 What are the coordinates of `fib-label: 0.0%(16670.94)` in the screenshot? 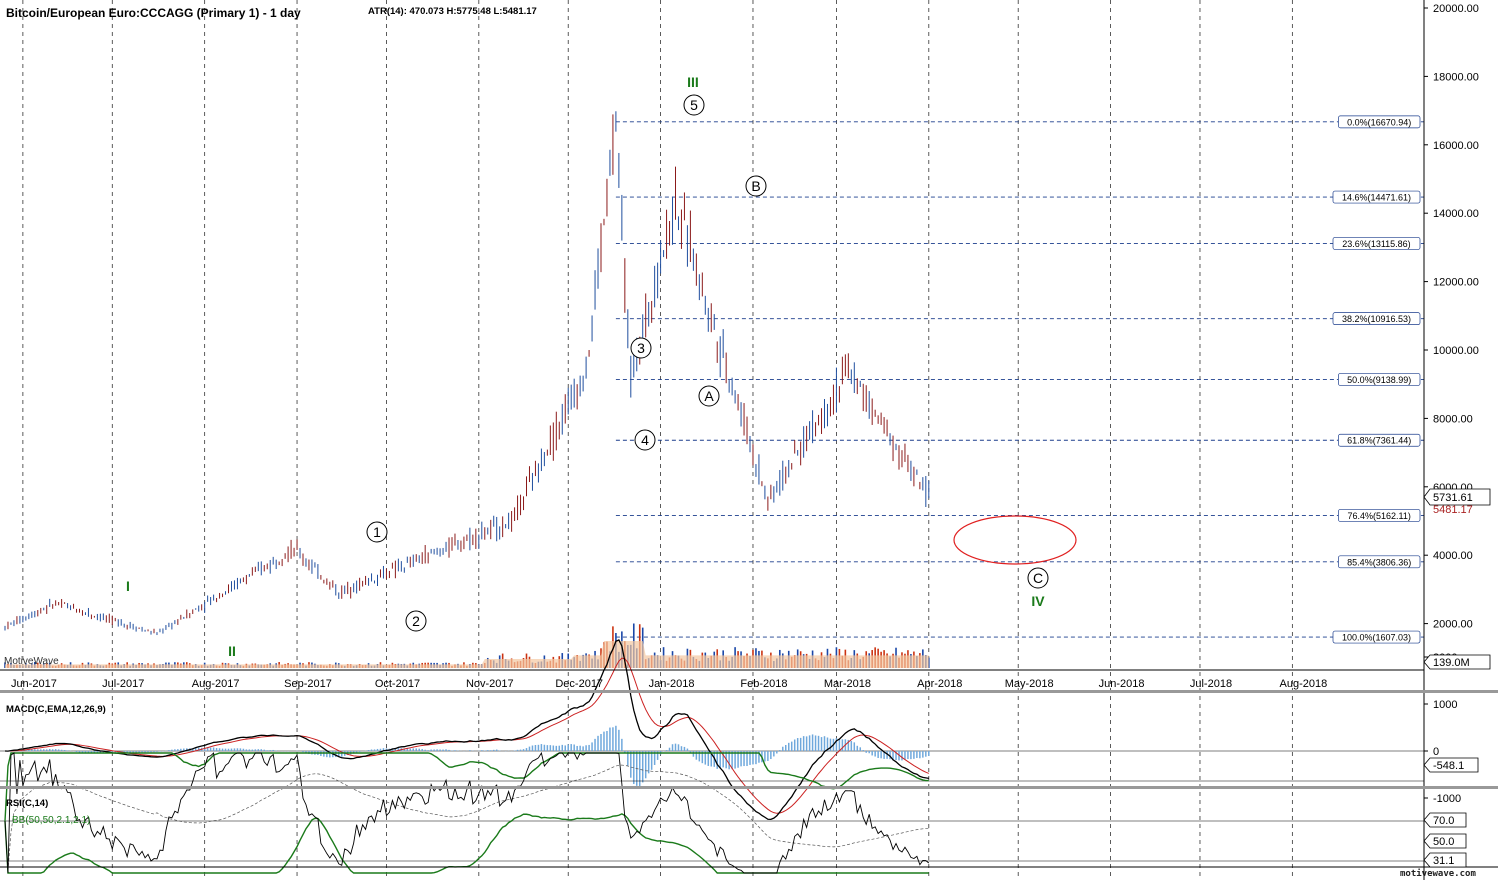 It's located at (1379, 122).